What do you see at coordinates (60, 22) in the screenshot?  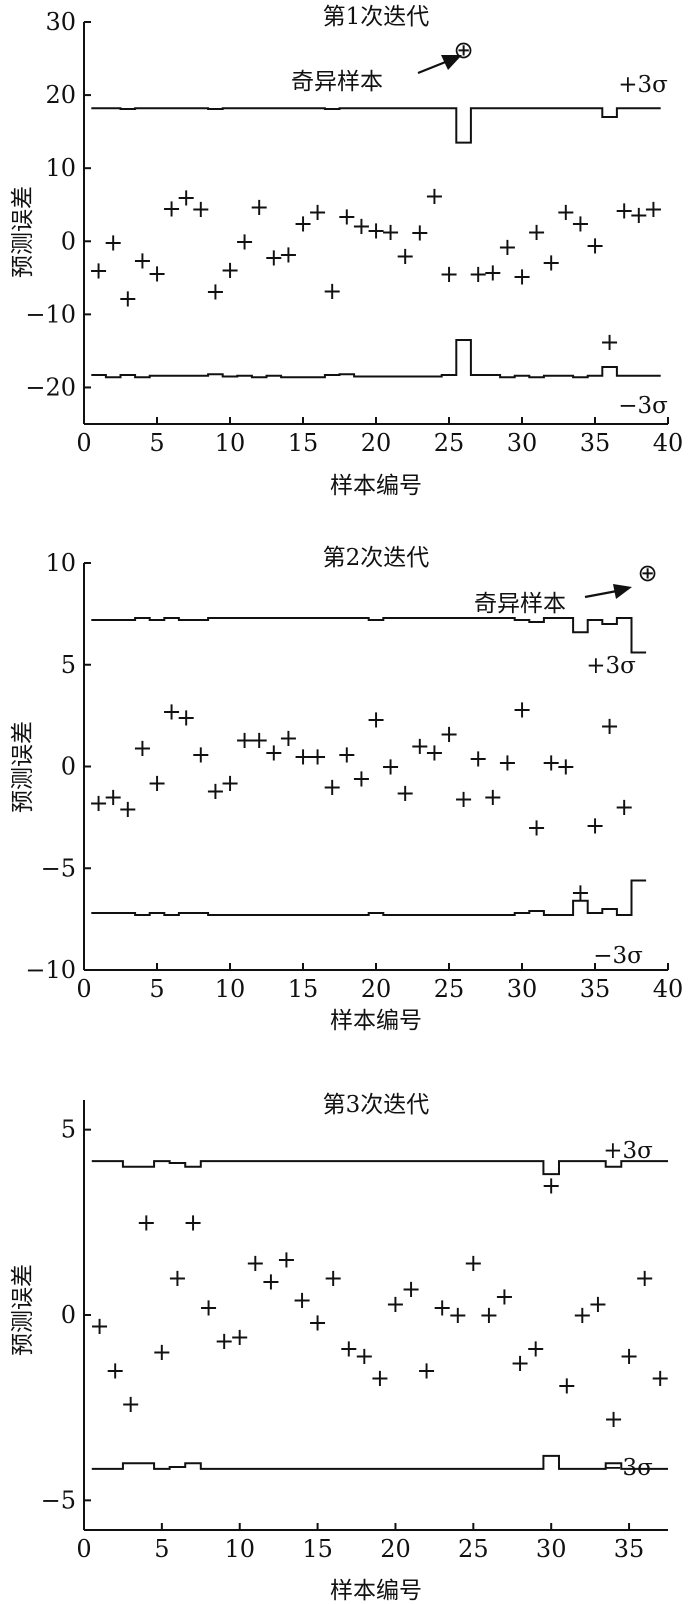 I see `y-tick-label: 30` at bounding box center [60, 22].